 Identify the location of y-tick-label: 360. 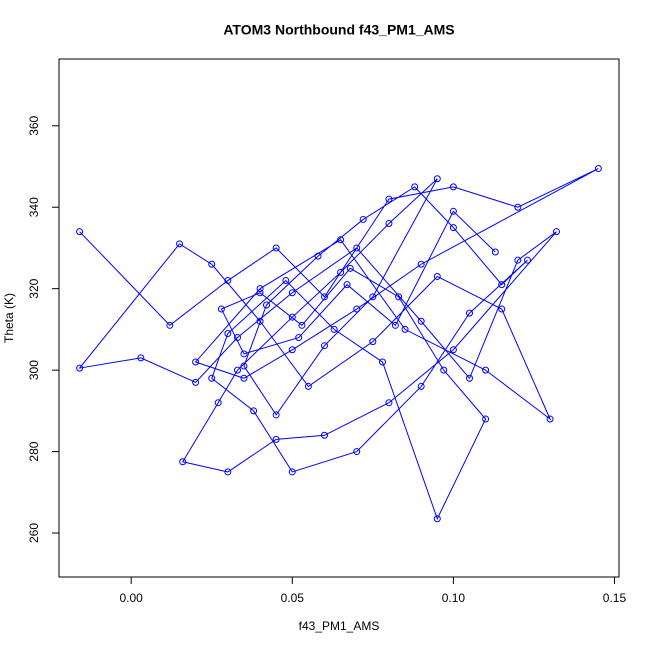
(34, 125).